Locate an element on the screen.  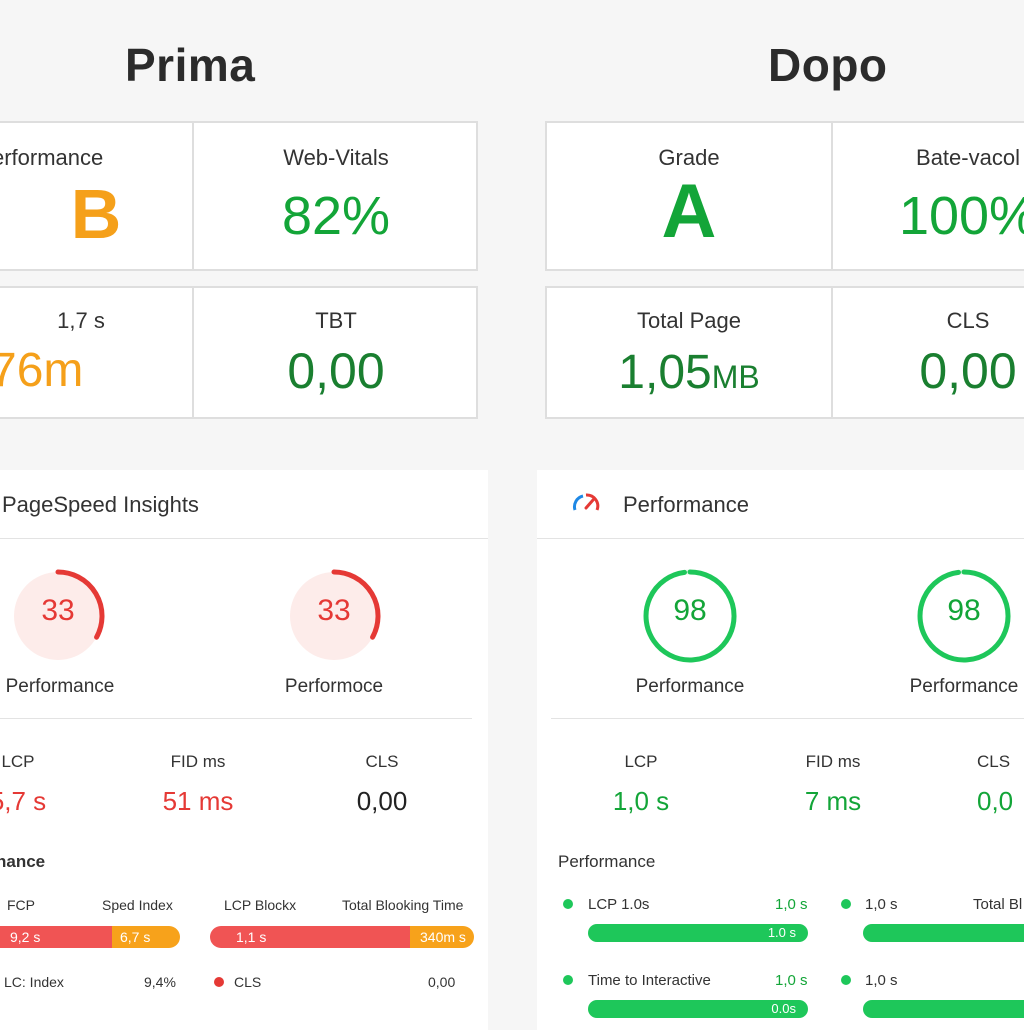
right-cls-cell: CLS 0,00 is located at coordinates (928, 352).